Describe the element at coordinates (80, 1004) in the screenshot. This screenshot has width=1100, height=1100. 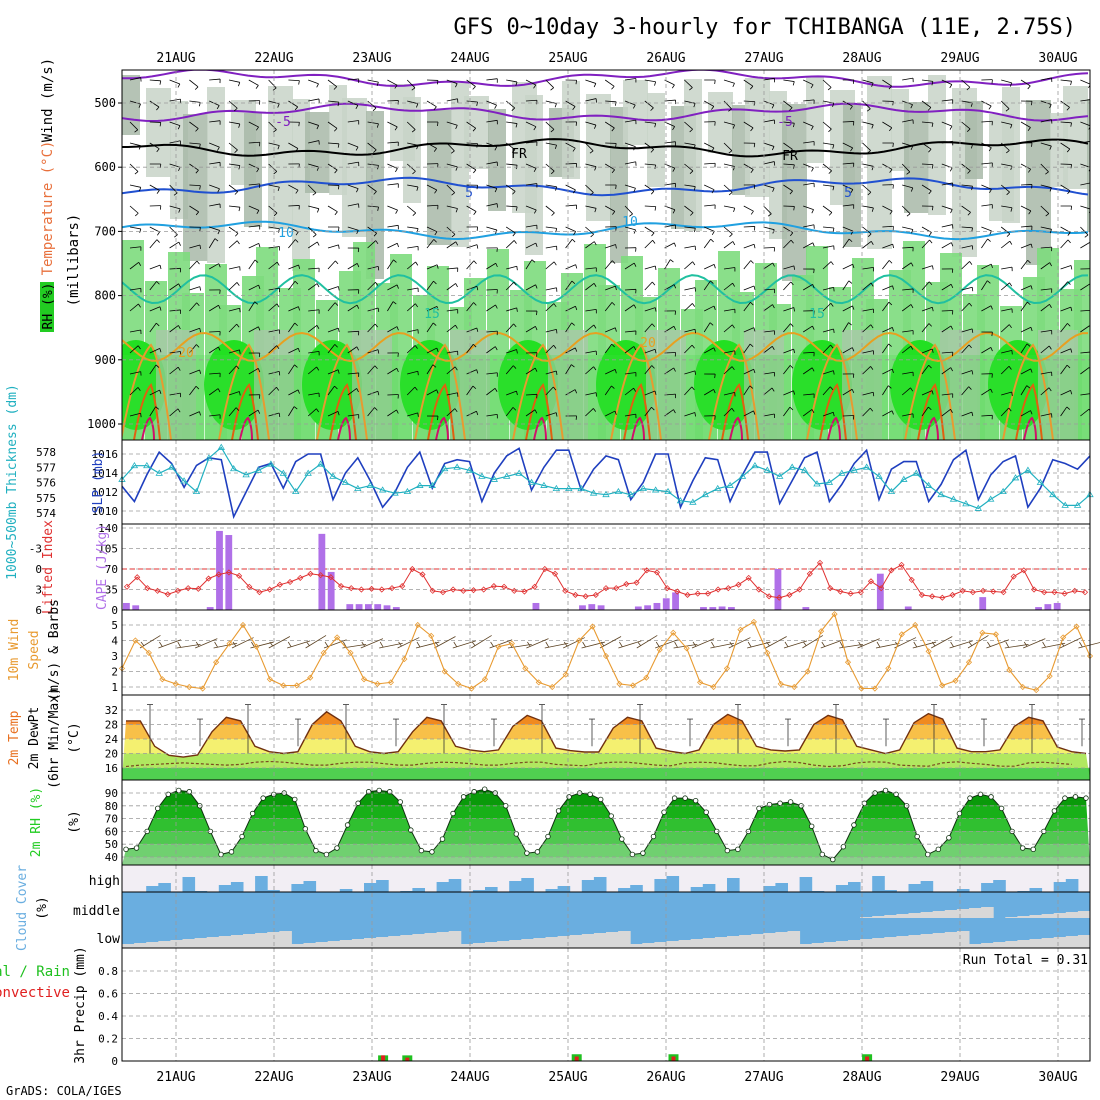
I see `precip-axis-label: 3hr Precip (mm)` at that location.